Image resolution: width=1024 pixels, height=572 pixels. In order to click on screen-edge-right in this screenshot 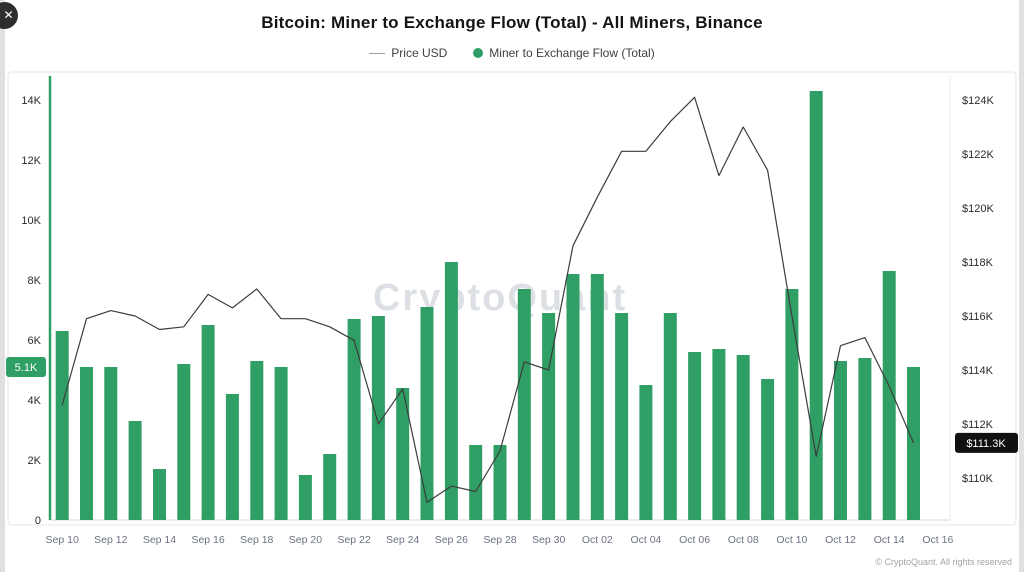, I will do `click(1021, 286)`.